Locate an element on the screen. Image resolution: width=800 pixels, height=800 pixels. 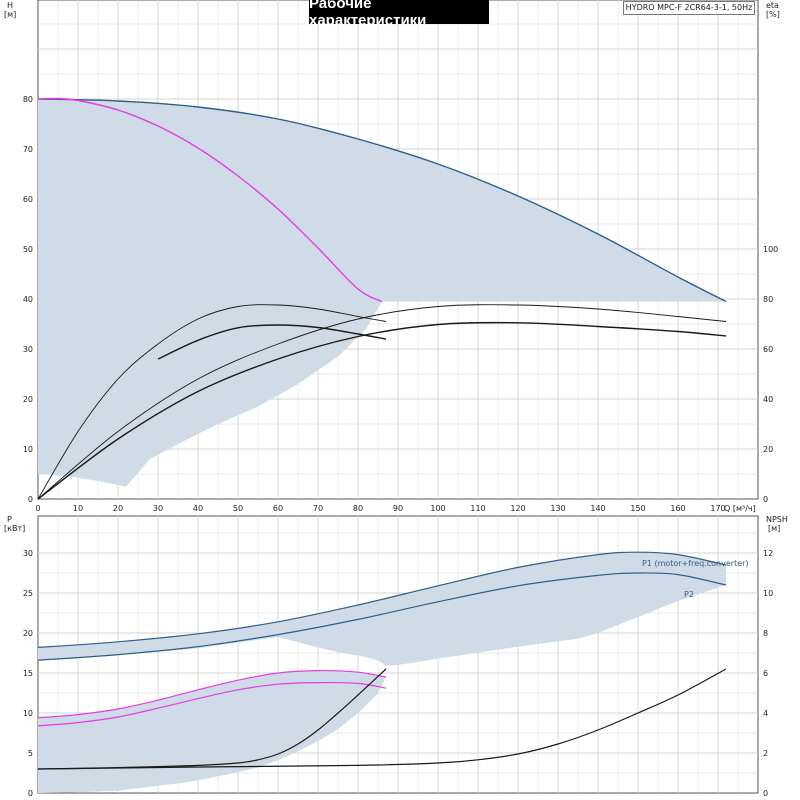
eta-tick-label: 40 is located at coordinates (768, 399).